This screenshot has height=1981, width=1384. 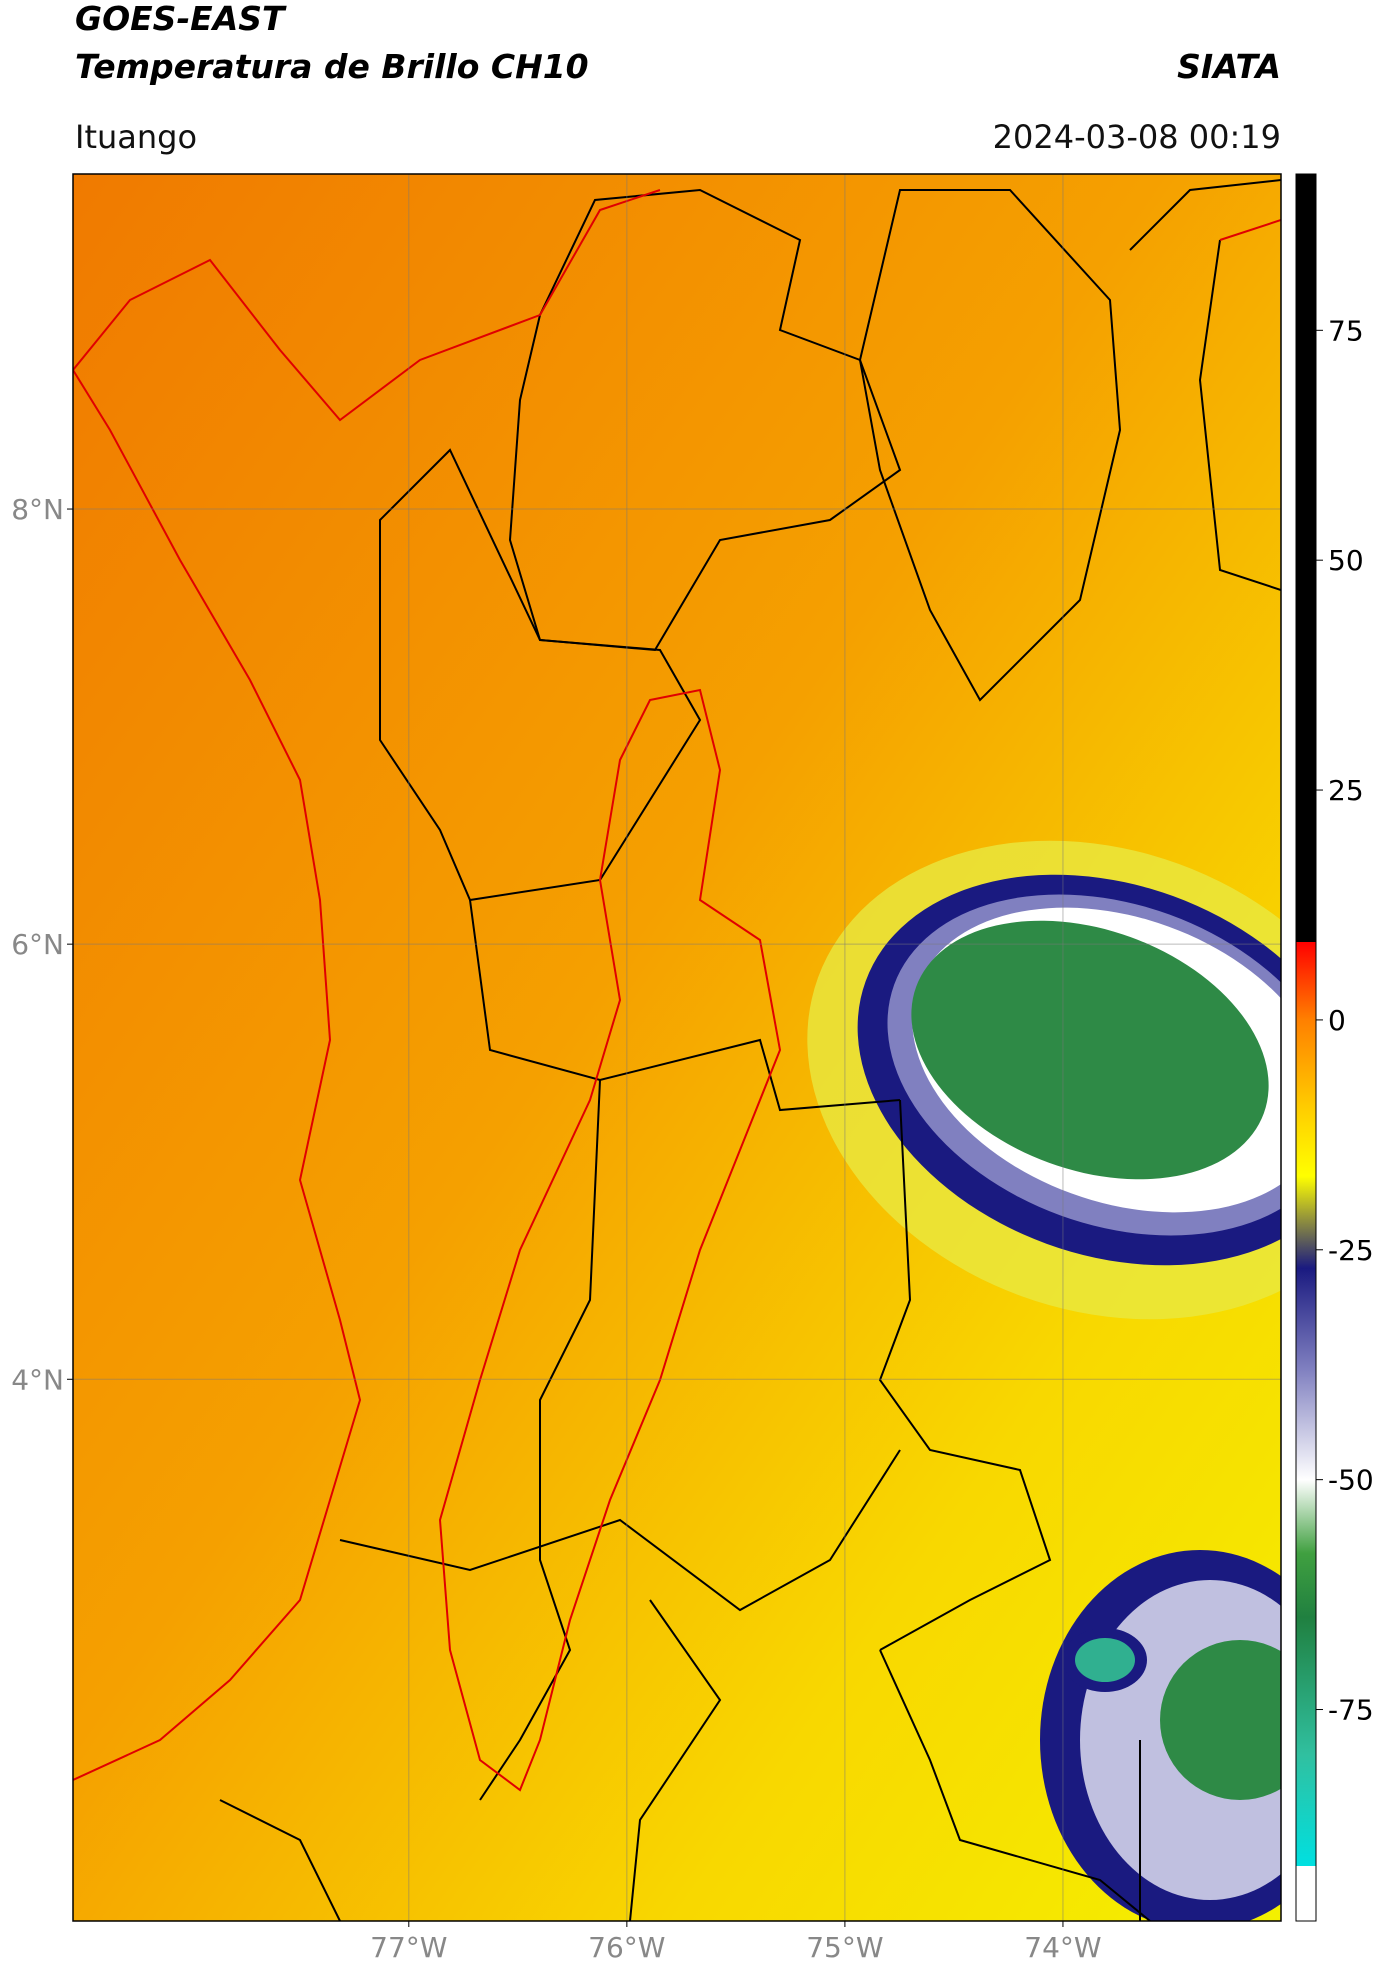 I want to click on lon-tick-label: 76°W, so click(x=626, y=1947).